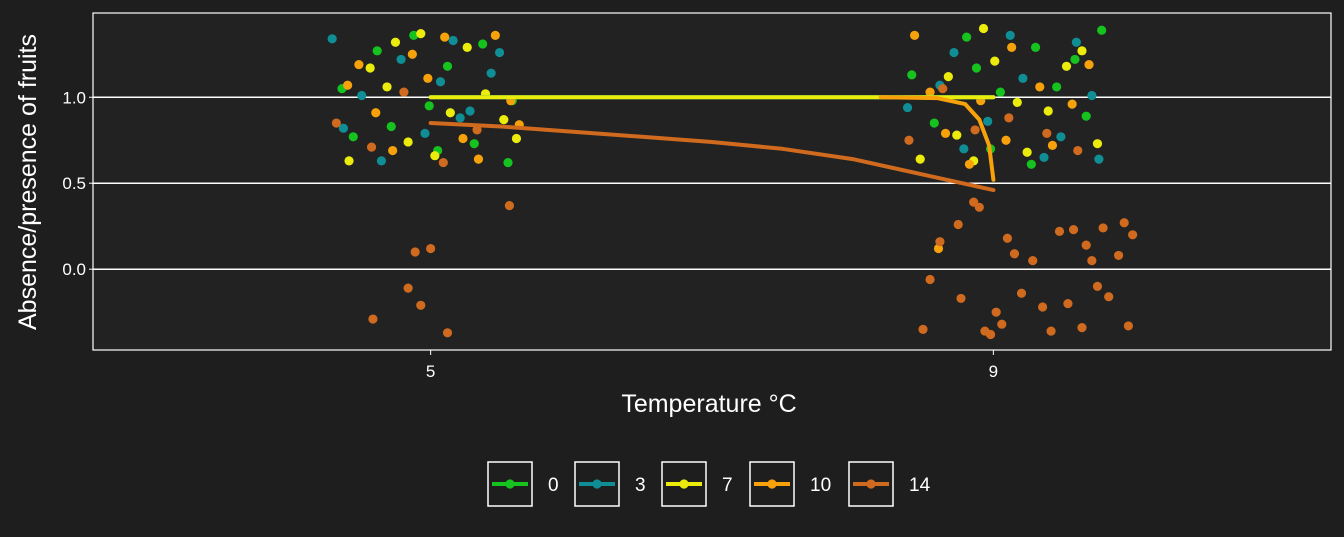  Describe the element at coordinates (430, 371) in the screenshot. I see `x-tick-label: 5` at that location.